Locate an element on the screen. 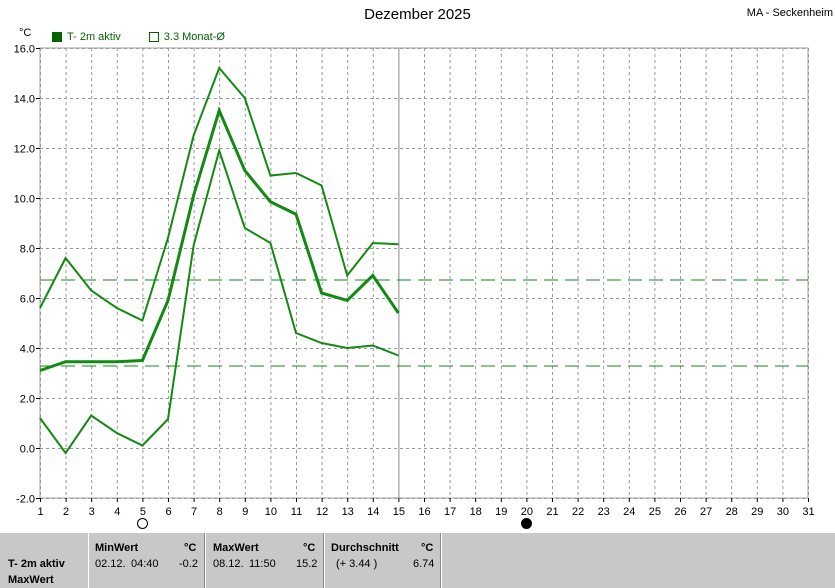 Image resolution: width=835 pixels, height=588 pixels. y-tick-label: 0.0 is located at coordinates (27, 450).